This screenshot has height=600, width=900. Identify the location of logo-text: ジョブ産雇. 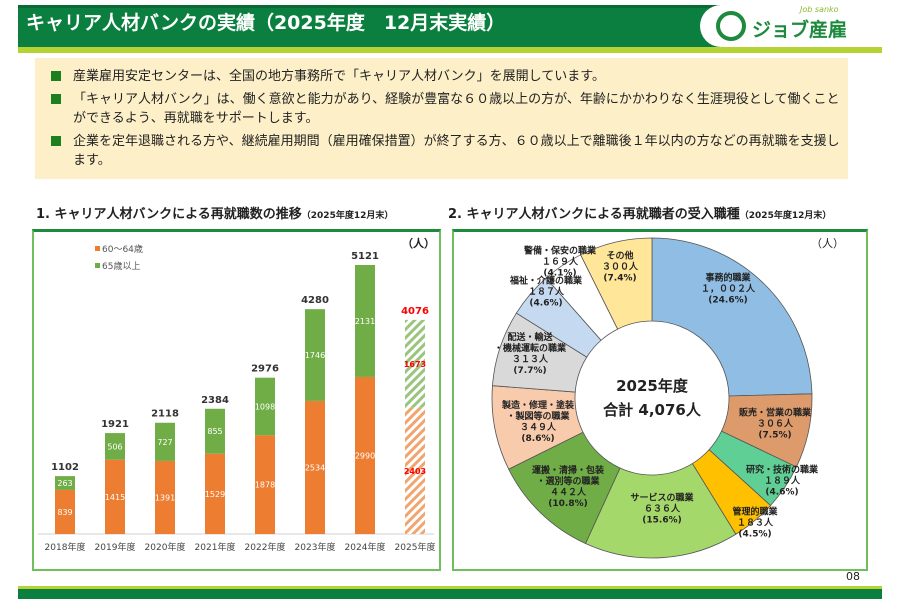
(800, 30).